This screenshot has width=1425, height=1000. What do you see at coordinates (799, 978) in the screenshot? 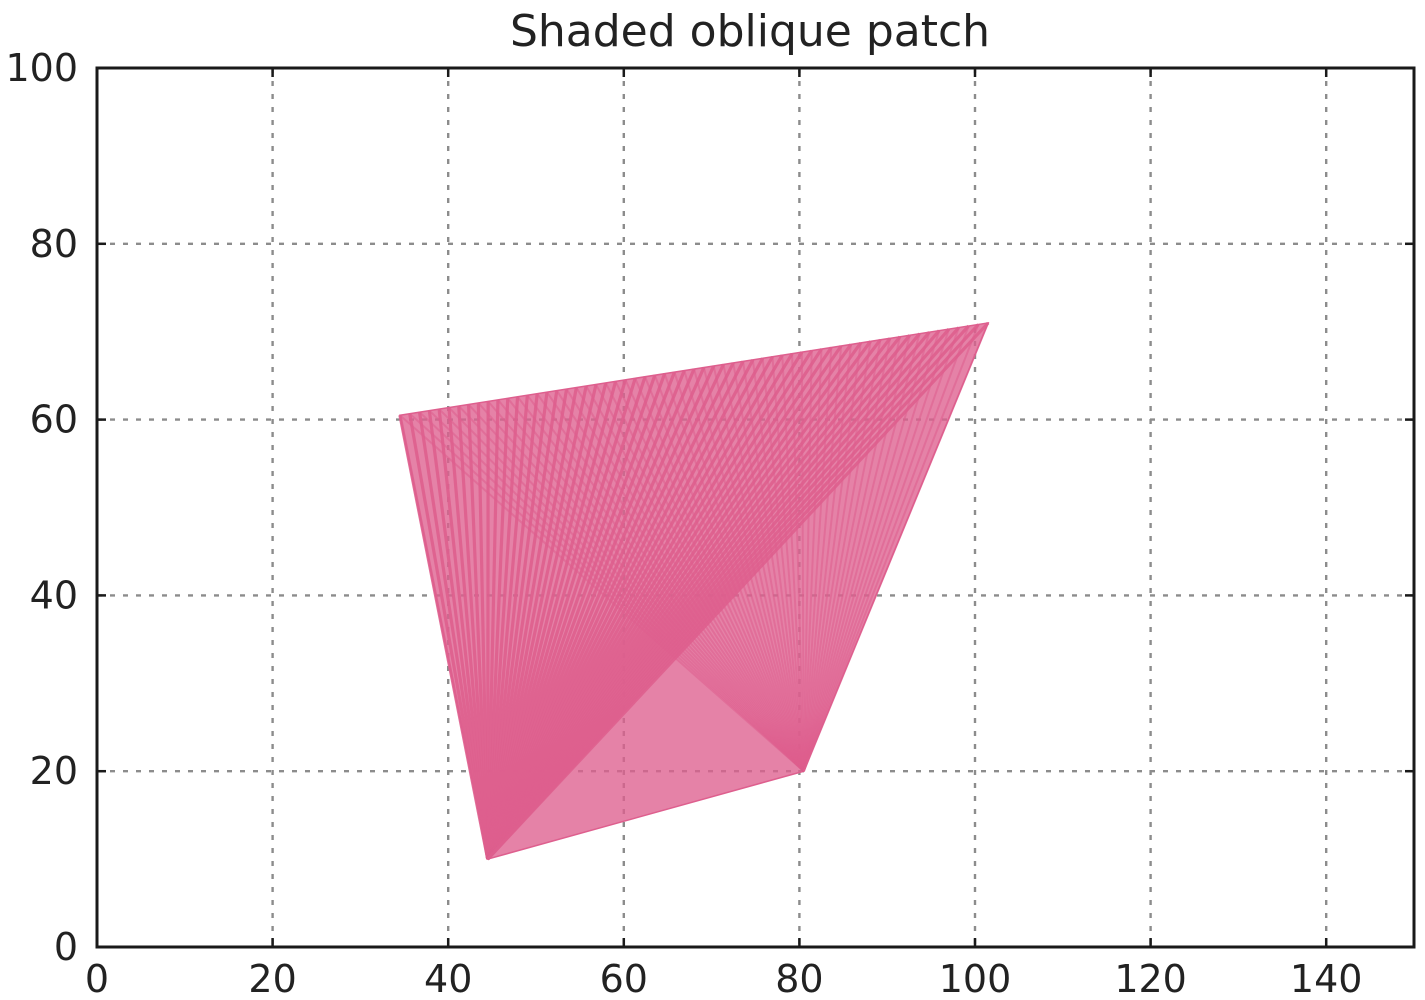
I see `x-tick-label: 80` at bounding box center [799, 978].